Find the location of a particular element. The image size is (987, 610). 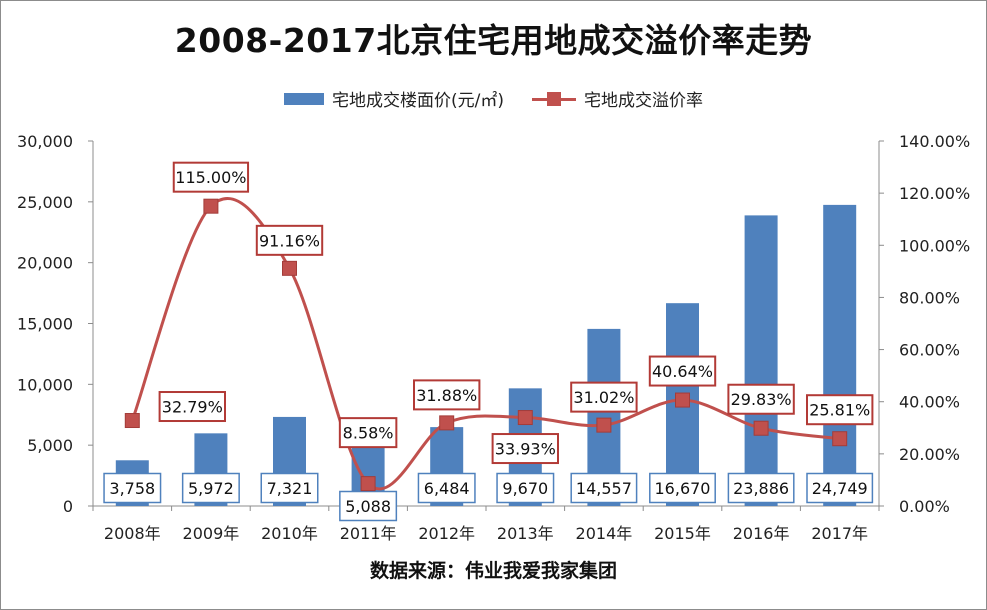

line-data-label: 40.64% is located at coordinates (682, 371).